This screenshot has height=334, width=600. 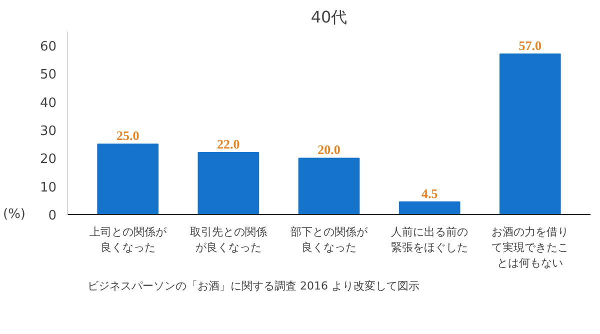 What do you see at coordinates (228, 240) in the screenshot?
I see `x-tick-label: 取引先との関係が良くなった` at bounding box center [228, 240].